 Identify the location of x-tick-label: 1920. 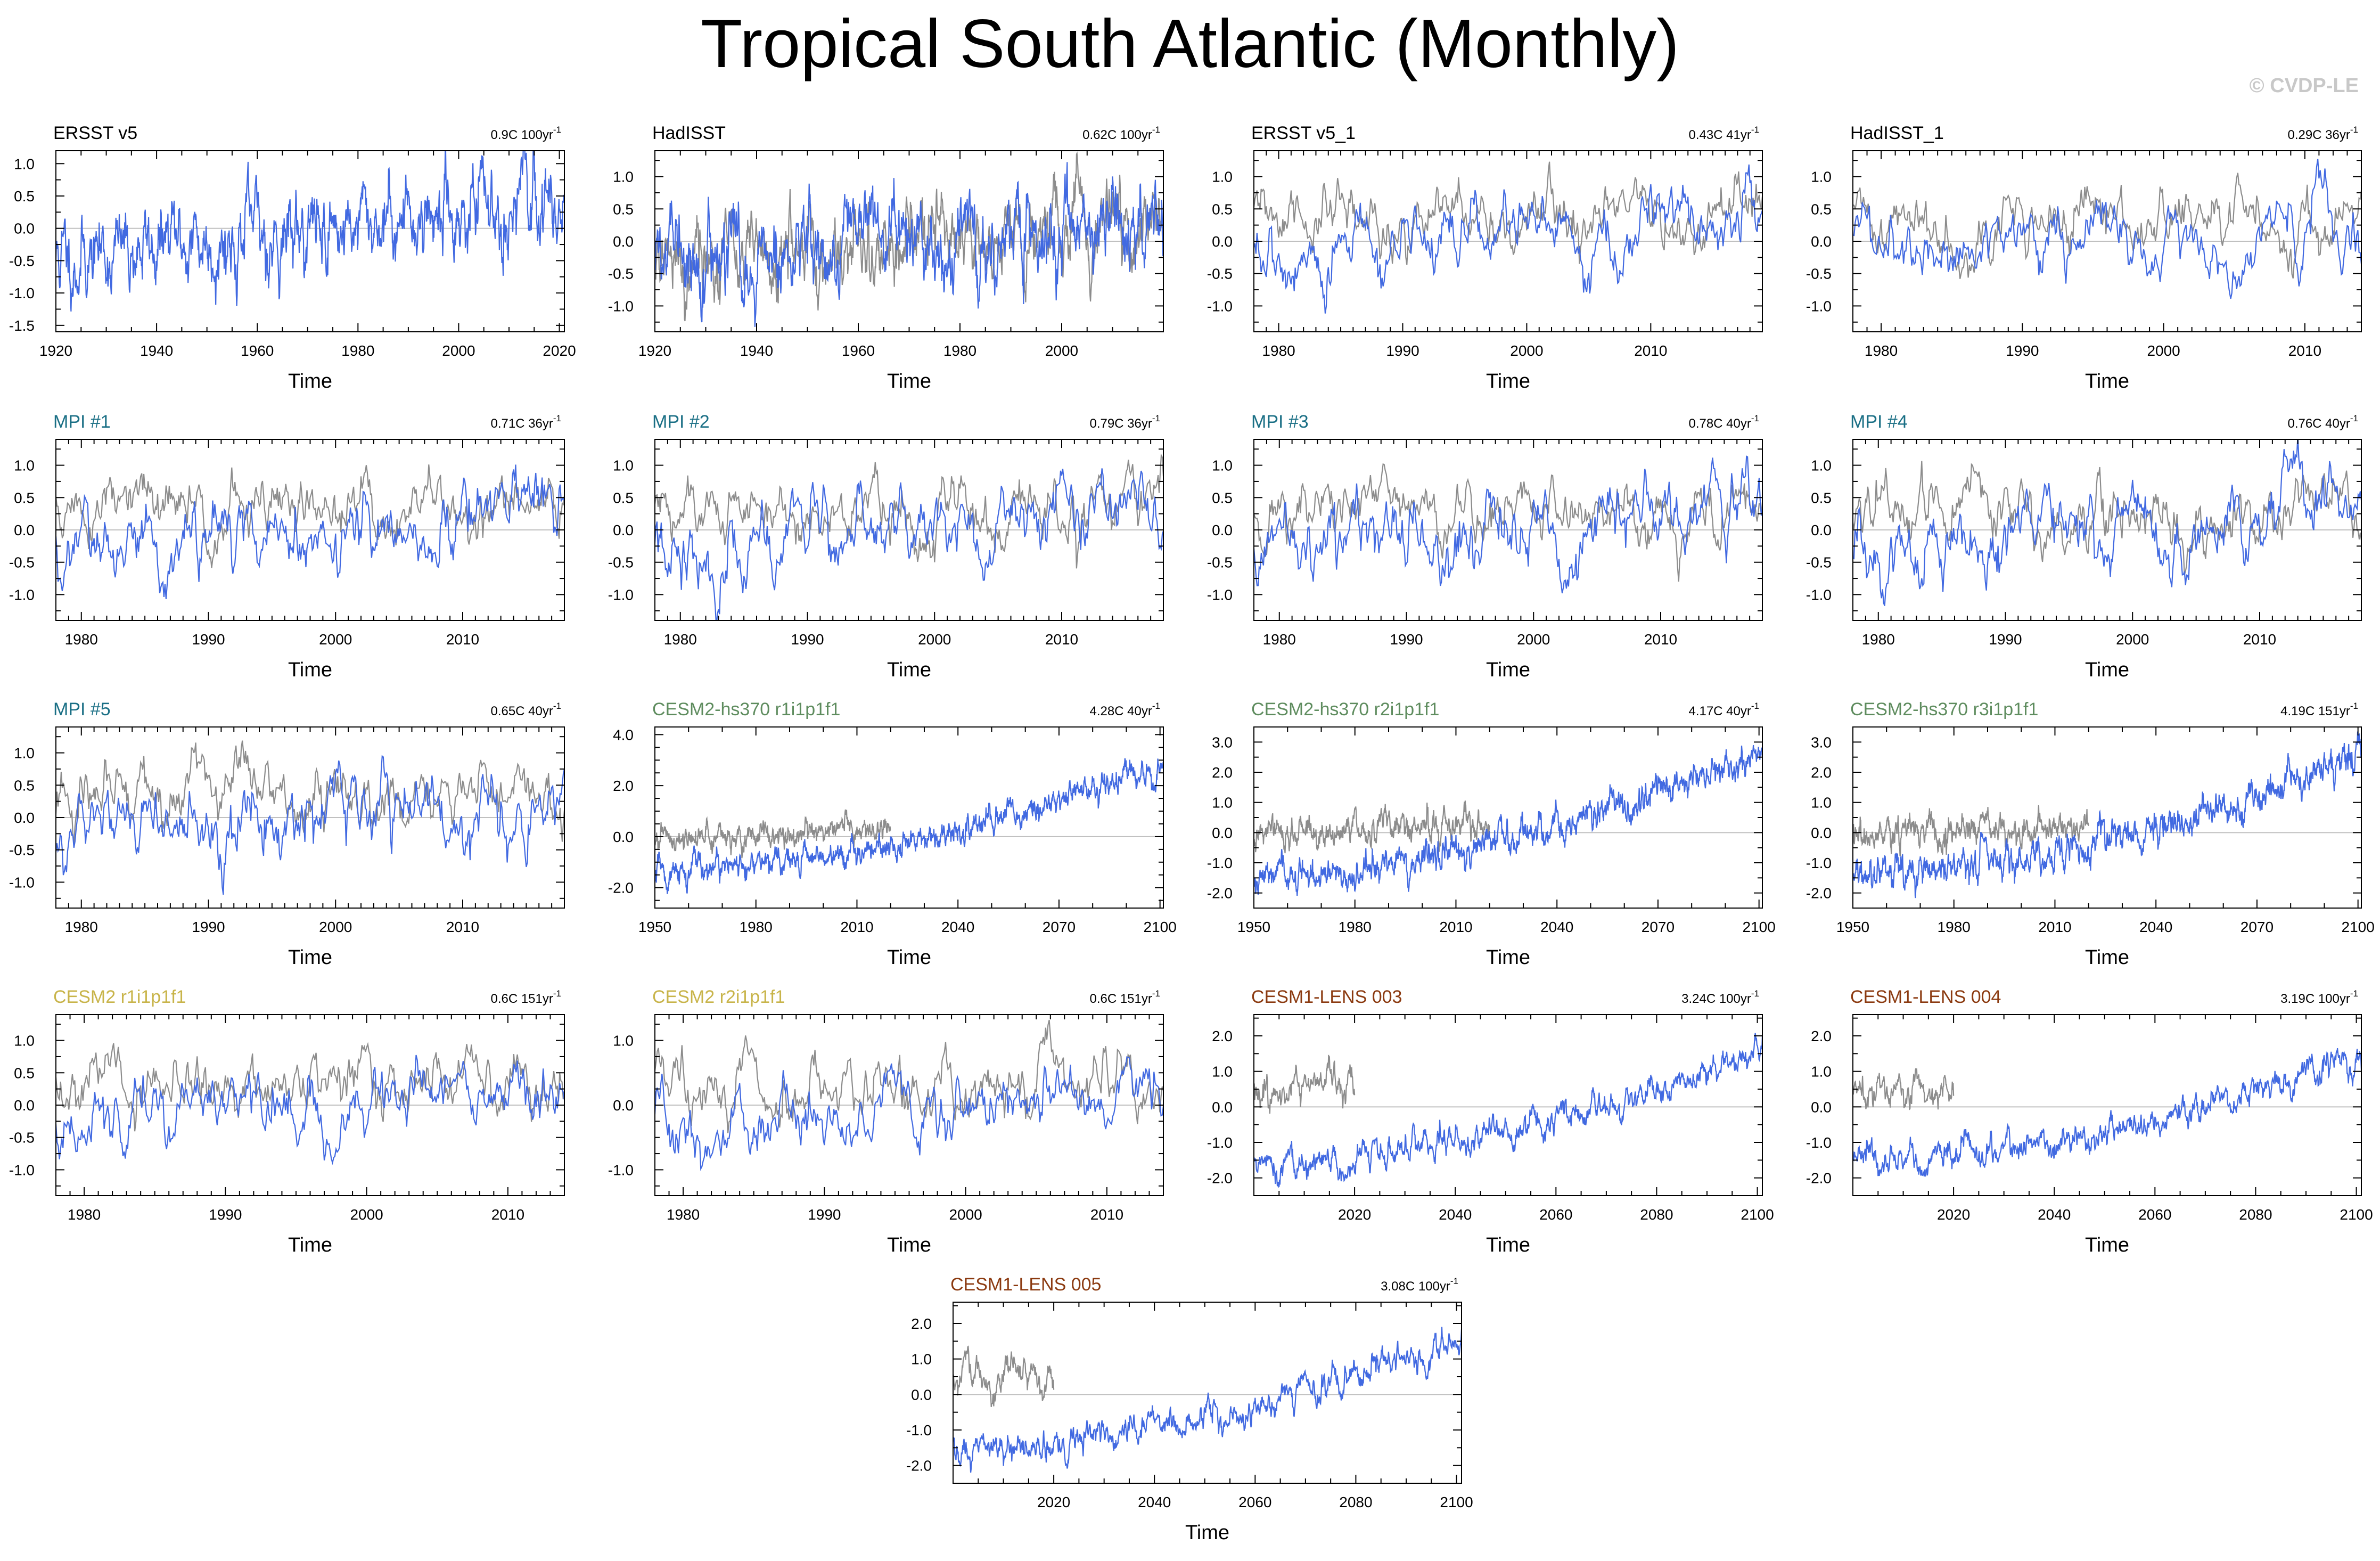
(56, 351).